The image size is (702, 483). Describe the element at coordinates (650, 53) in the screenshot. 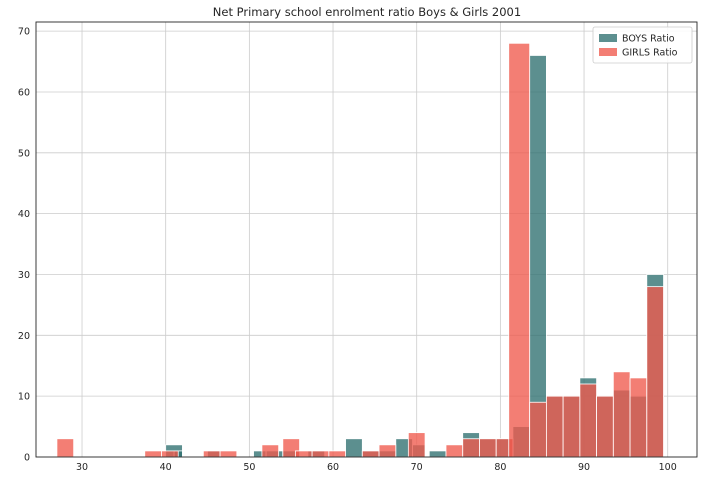

I see `legend-label: GIRLS Ratio` at that location.